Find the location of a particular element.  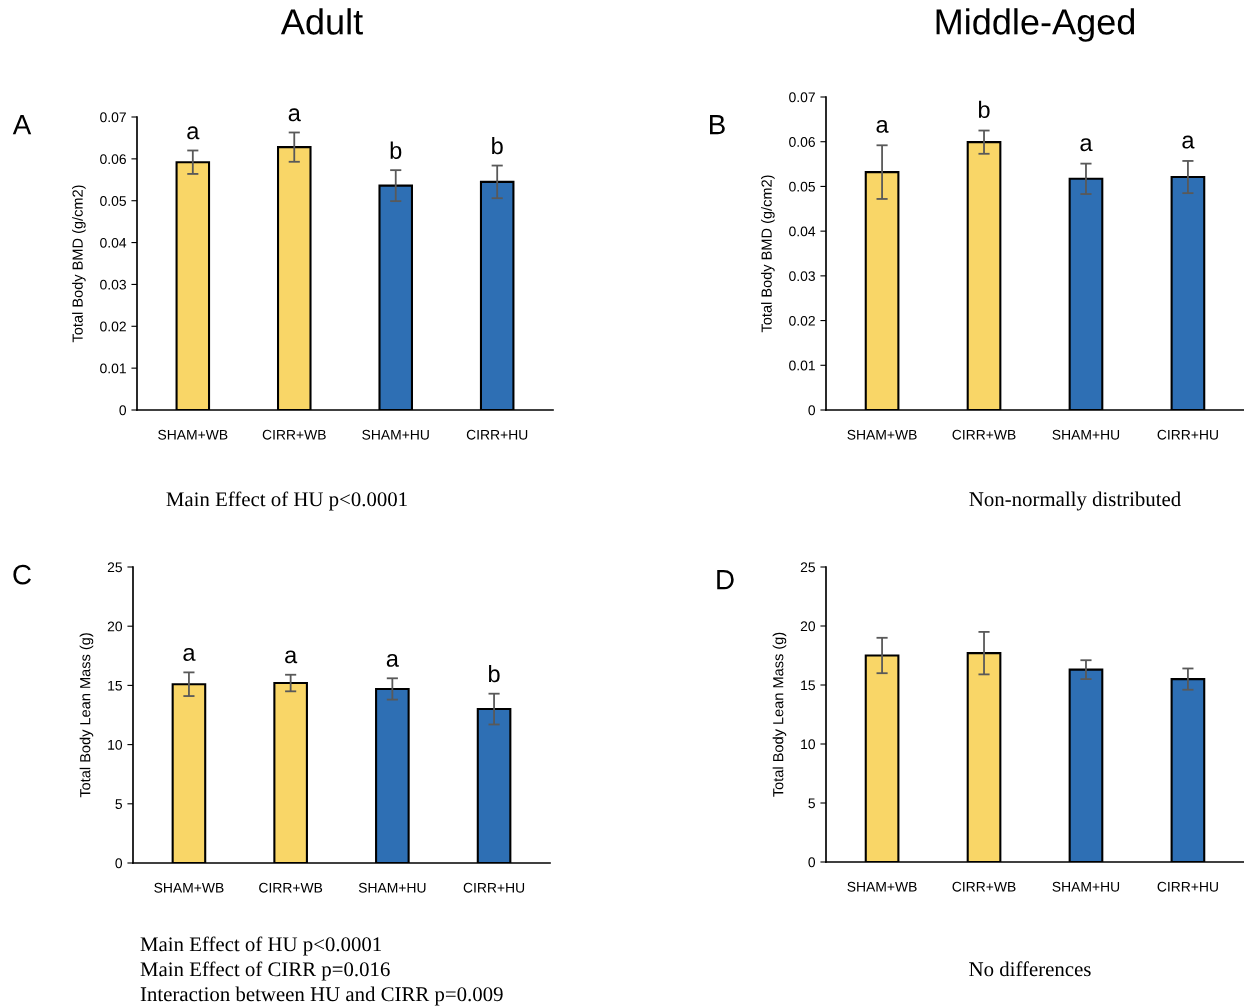

chart-title: Adult is located at coordinates (321, 21).